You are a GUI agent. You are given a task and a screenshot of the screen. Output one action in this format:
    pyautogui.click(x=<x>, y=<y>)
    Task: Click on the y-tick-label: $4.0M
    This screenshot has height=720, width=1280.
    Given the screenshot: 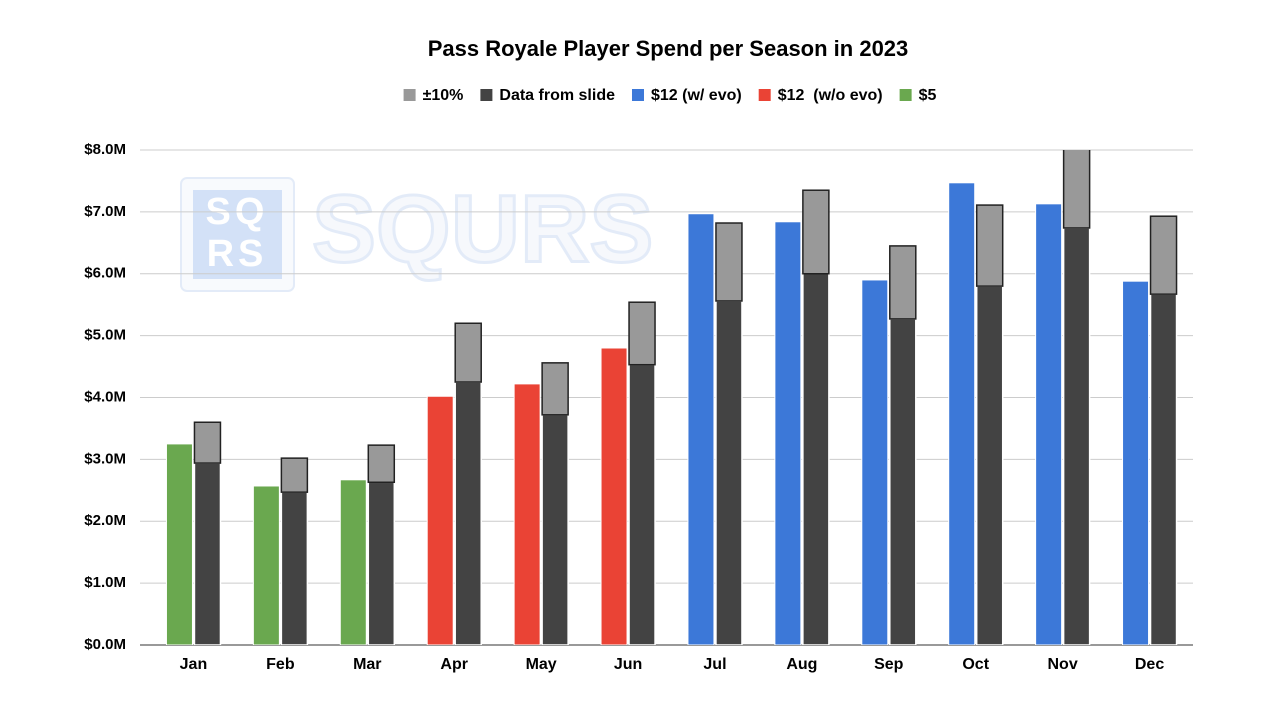 What is the action you would take?
    pyautogui.click(x=105, y=396)
    